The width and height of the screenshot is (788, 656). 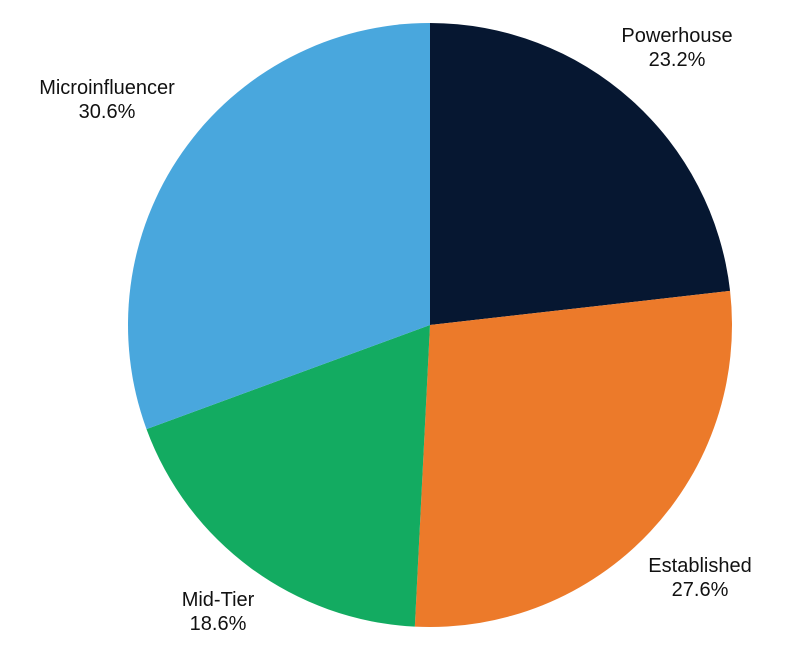 I want to click on slice-value-powerhouse: 23.2%, so click(x=677, y=60).